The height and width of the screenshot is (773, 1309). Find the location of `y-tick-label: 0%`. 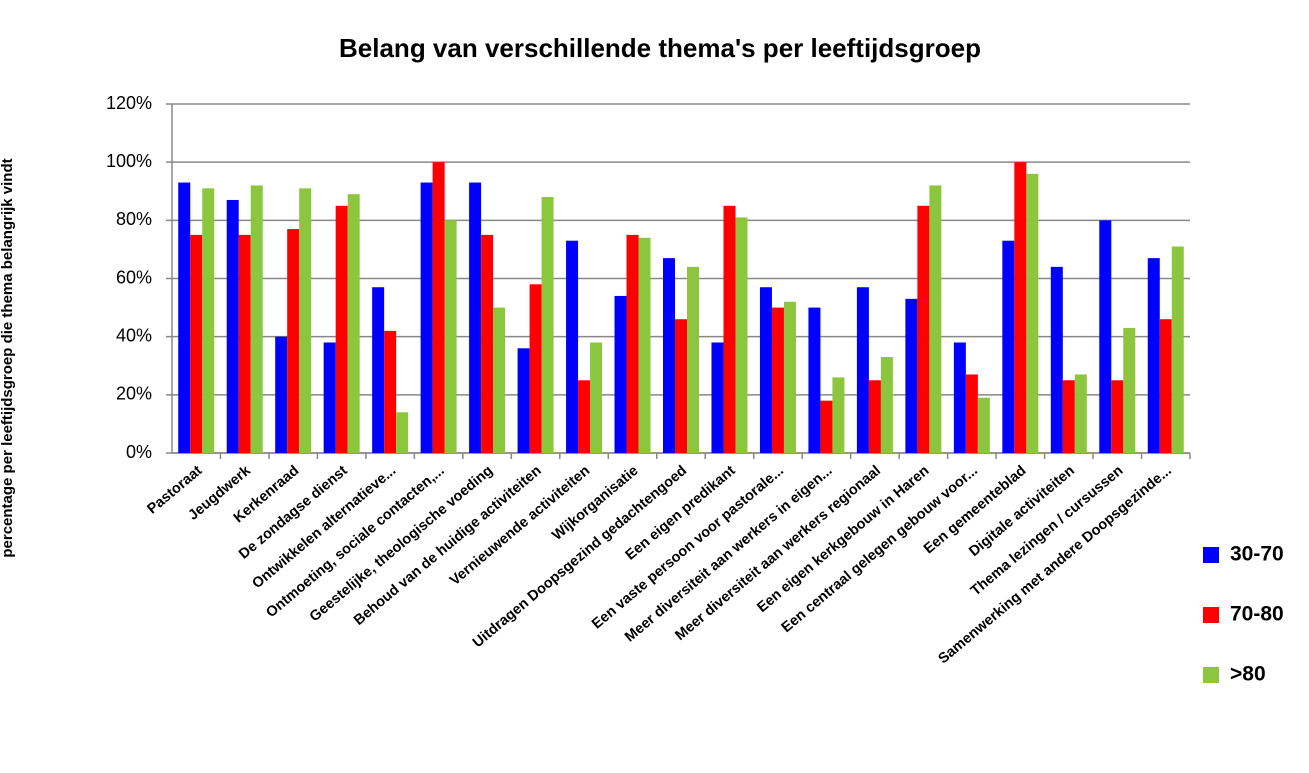

y-tick-label: 0% is located at coordinates (139, 452).